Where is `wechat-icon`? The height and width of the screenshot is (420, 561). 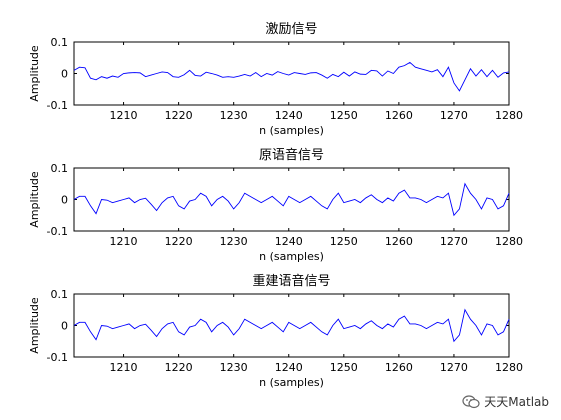
wechat-icon is located at coordinates (471, 401).